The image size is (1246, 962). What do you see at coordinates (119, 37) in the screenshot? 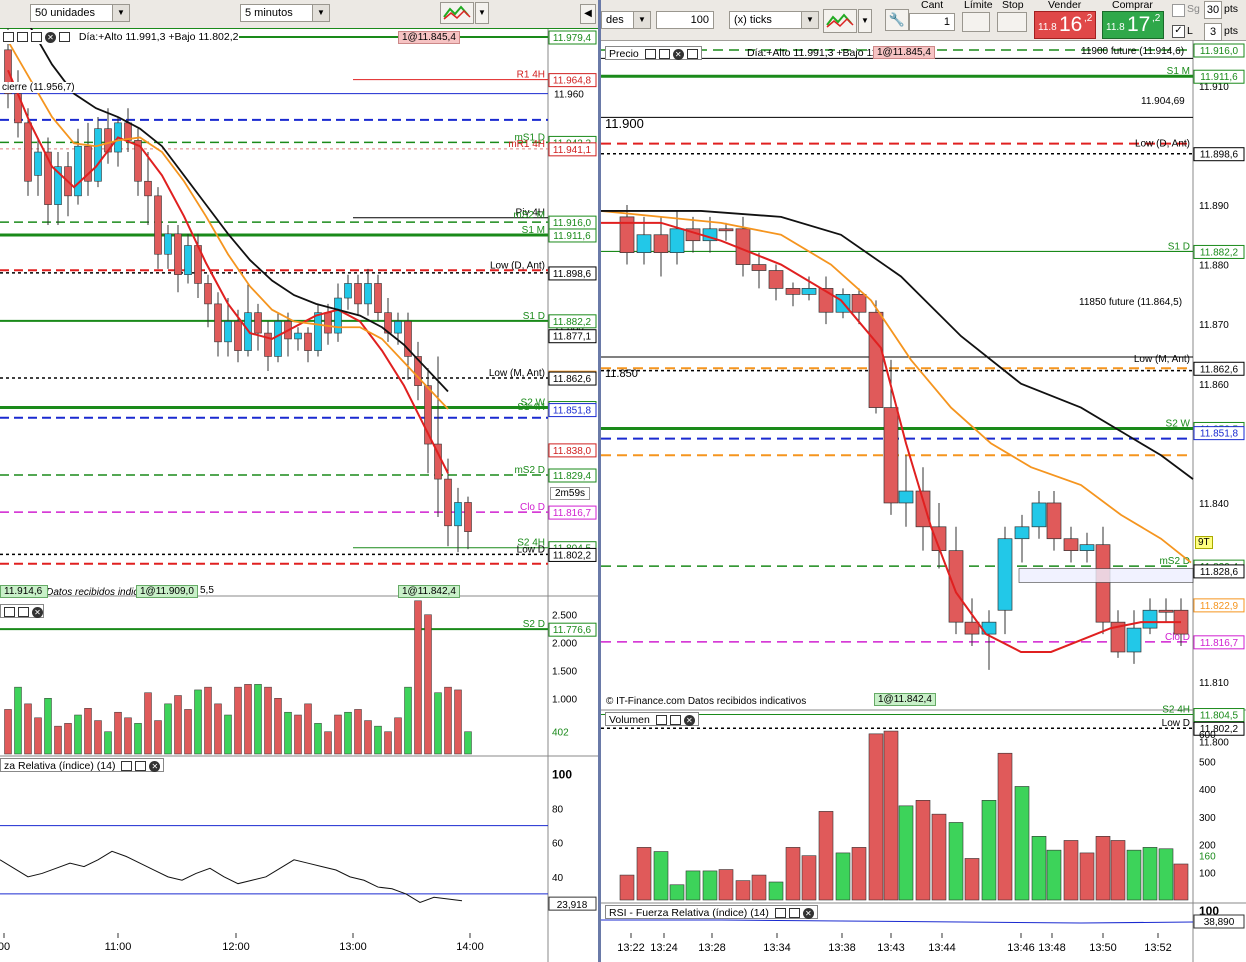
I see `left-chart-header: ✕ Día:+Alto 11.991,3 +Bajo 11.802,2` at bounding box center [119, 37].